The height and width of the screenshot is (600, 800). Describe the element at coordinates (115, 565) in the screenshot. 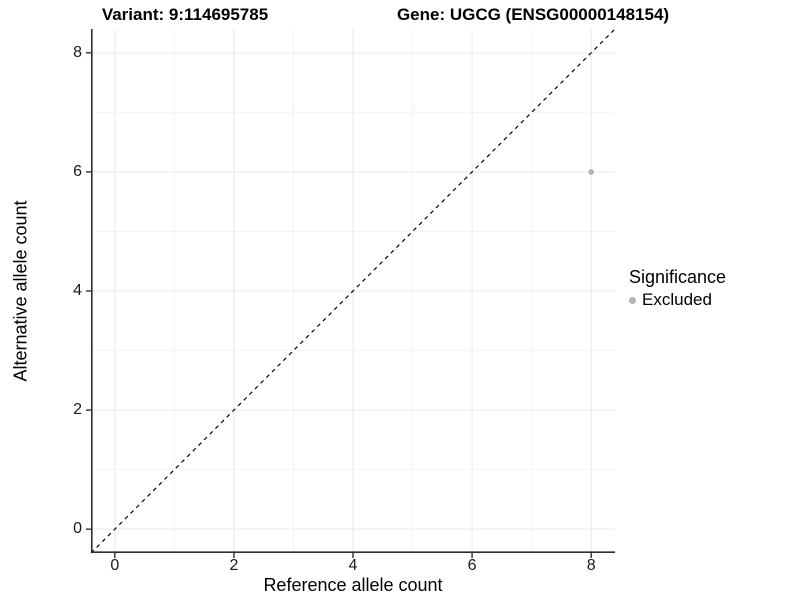

I see `x-tick-label: 0` at that location.